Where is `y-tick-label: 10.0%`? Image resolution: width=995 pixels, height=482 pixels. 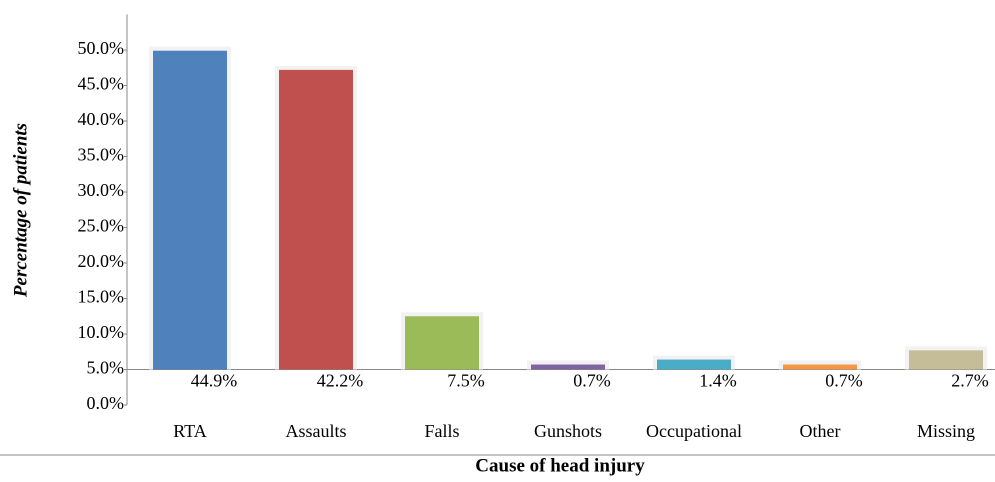 y-tick-label: 10.0% is located at coordinates (101, 332).